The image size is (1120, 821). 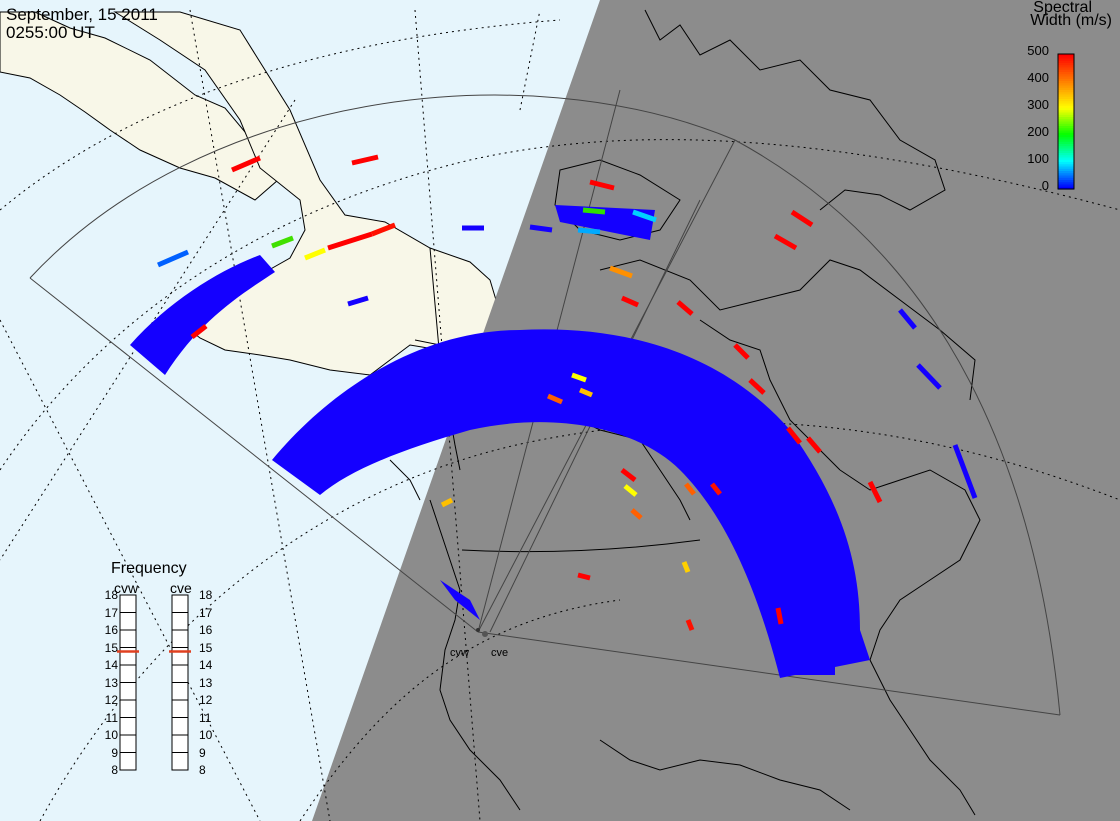 I want to click on radar-label-cve: cve, so click(x=500, y=653).